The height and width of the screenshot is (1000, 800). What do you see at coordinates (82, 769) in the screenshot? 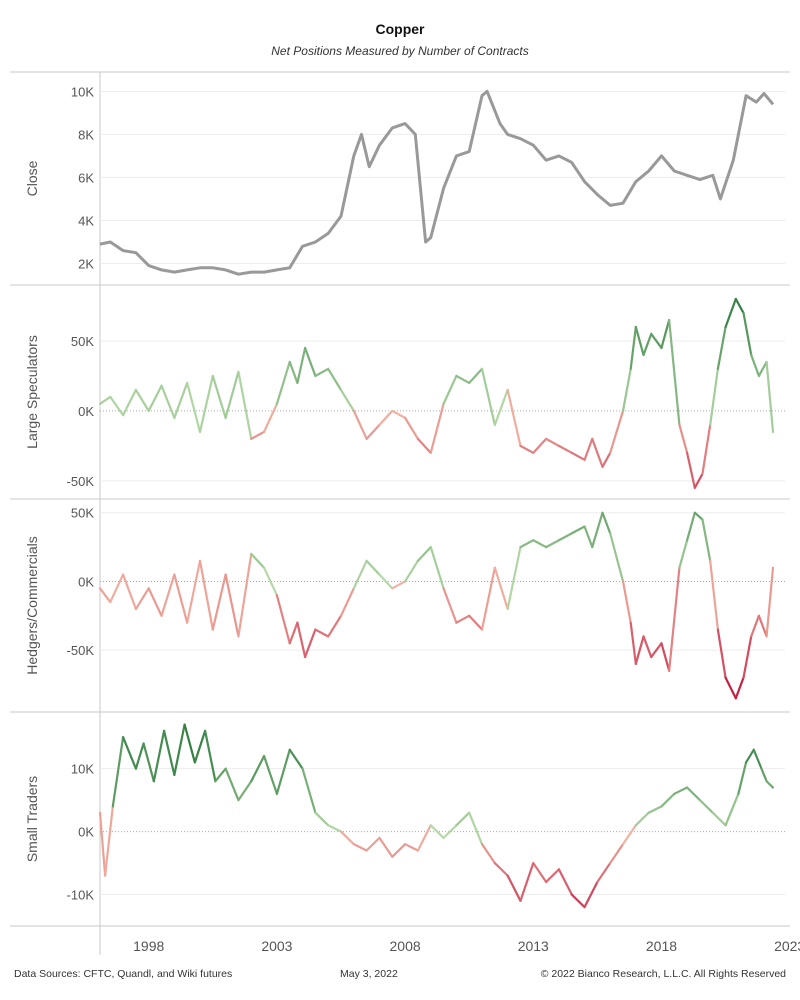
I see `y-tick-label: 10K` at bounding box center [82, 769].